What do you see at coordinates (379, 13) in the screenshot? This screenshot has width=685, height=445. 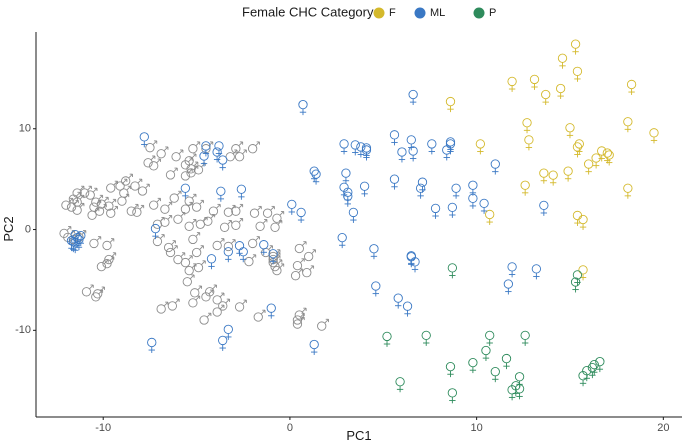 I see `legend-swatch` at bounding box center [379, 13].